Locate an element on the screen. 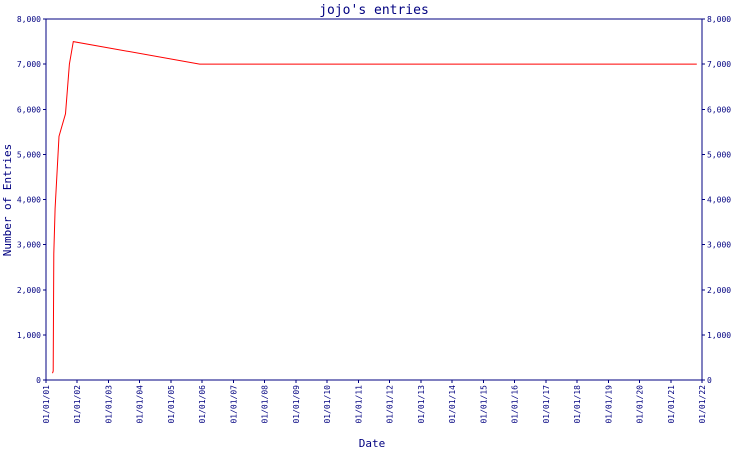 The image size is (750, 450). y-tick-label-left: 0 is located at coordinates (38, 380).